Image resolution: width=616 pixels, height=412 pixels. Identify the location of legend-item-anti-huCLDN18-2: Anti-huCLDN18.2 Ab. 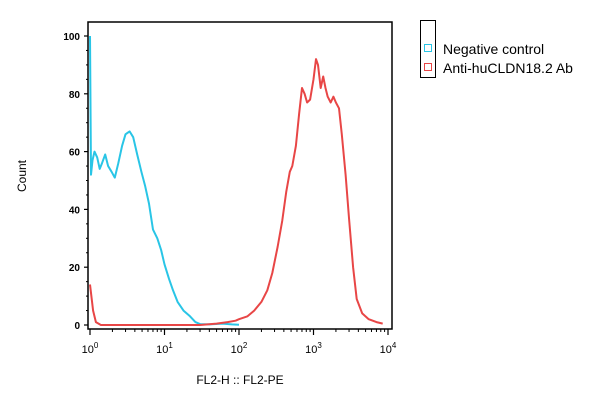
(496, 67).